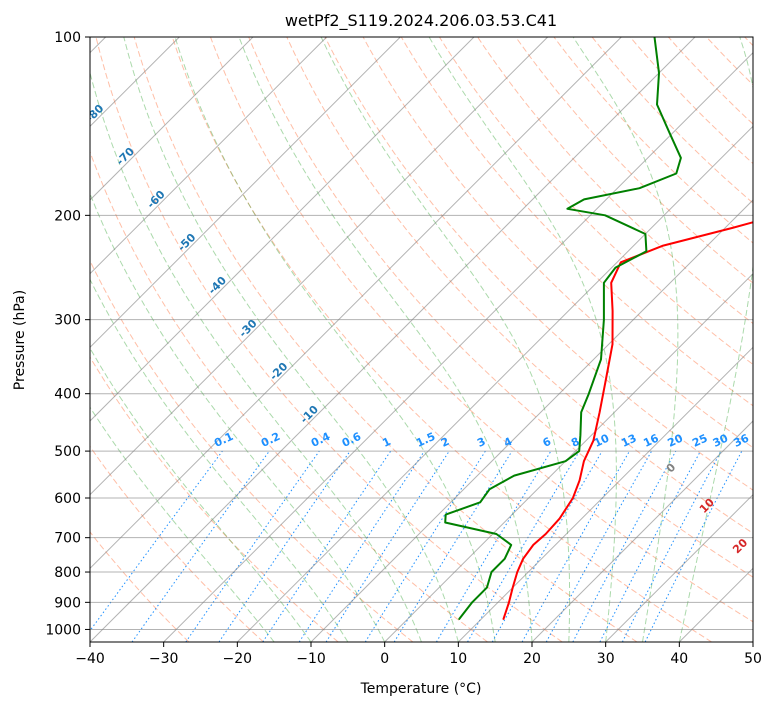 This screenshot has width=775, height=708. What do you see at coordinates (67, 38) in the screenshot?
I see `y-tick-label: 100` at bounding box center [67, 38].